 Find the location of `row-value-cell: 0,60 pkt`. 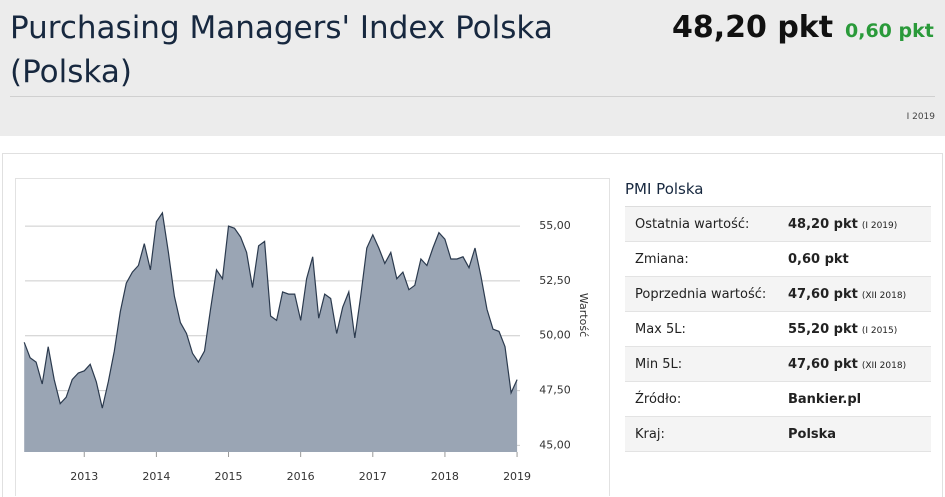

row-value-cell: 0,60 pkt is located at coordinates (818, 259).